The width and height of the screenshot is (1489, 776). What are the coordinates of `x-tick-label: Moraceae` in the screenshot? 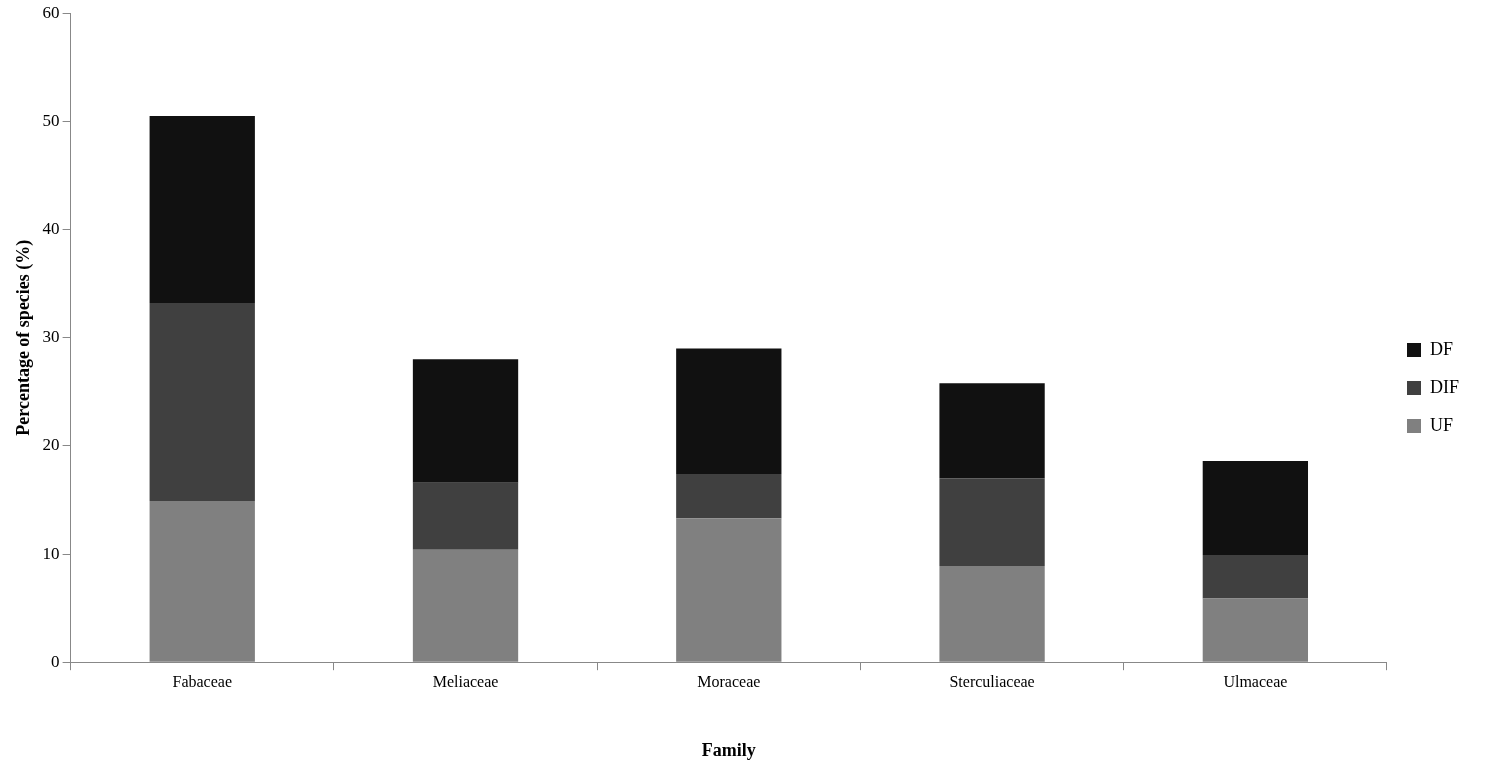 It's located at (729, 681).